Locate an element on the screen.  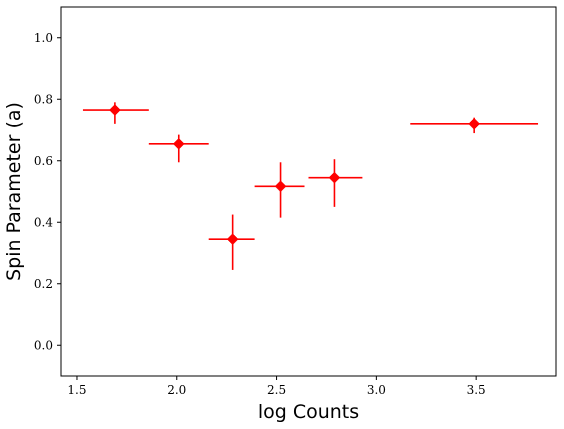
y-axis-ticks: 0.0 0.2 0.4 0.6 0.8 1.0 is located at coordinates (47, 191).